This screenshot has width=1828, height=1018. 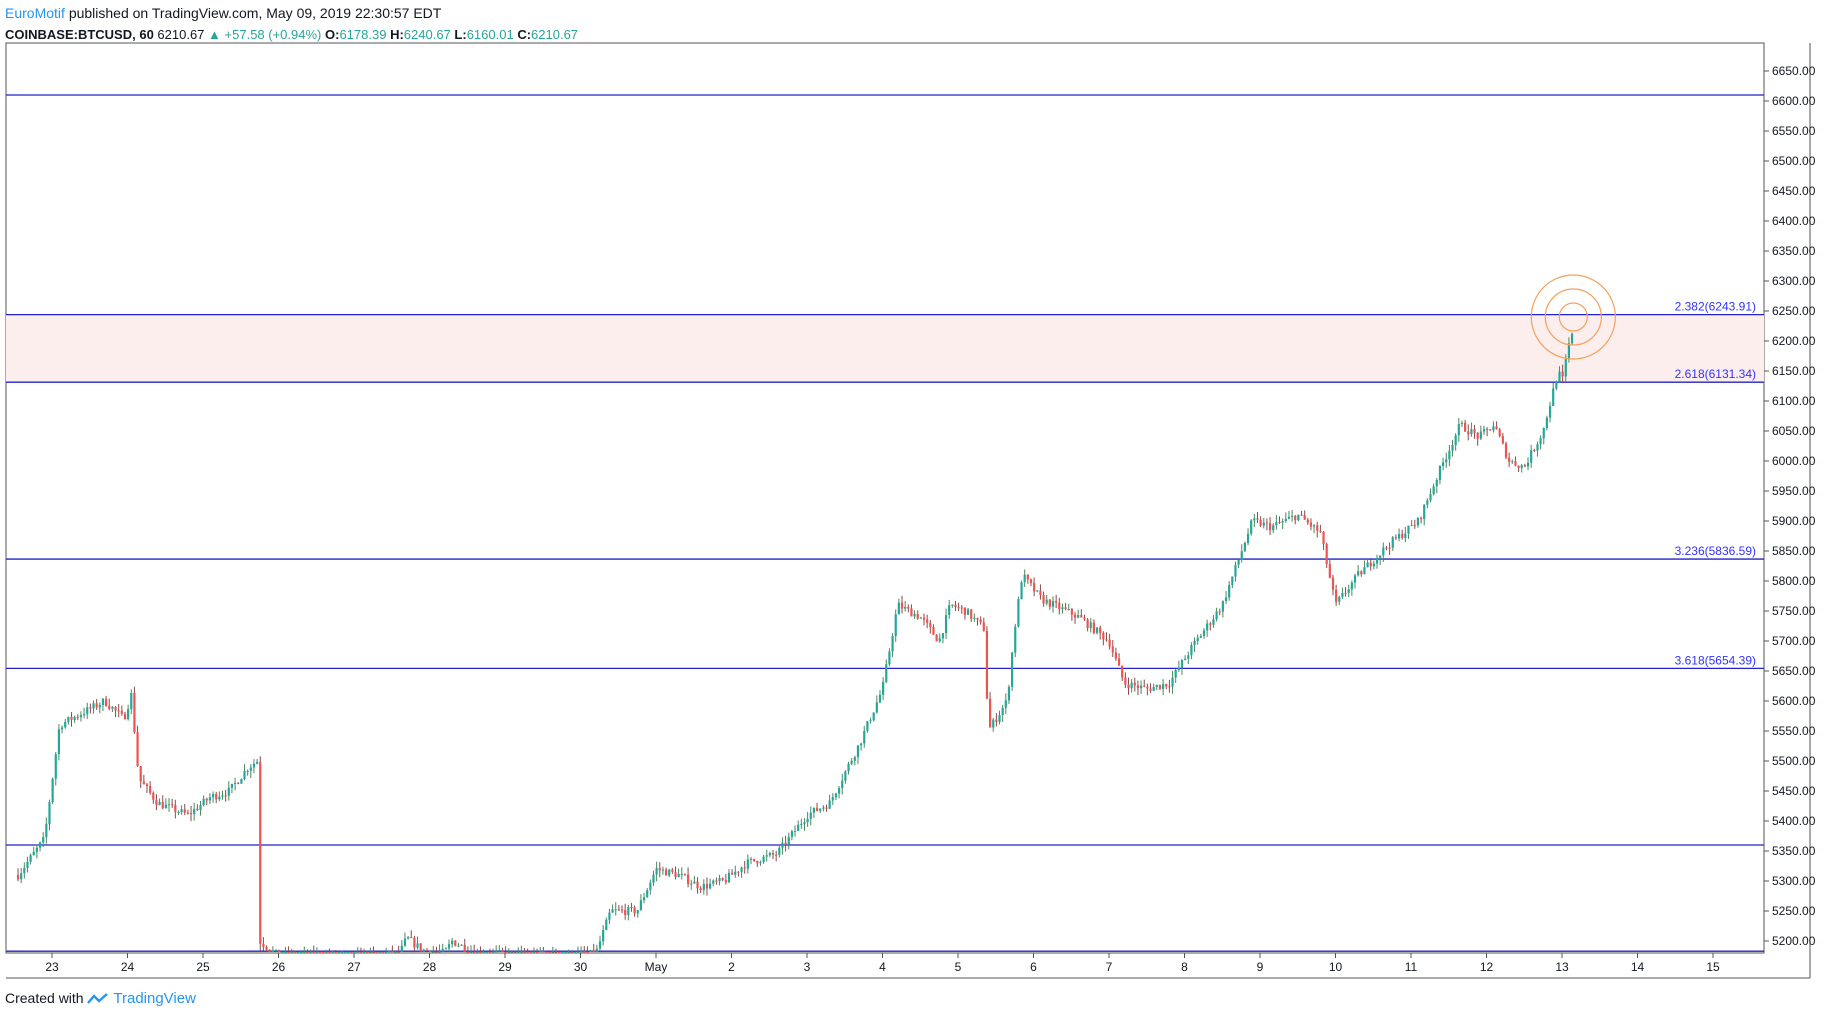 I want to click on low-label: L:, so click(x=460, y=34).